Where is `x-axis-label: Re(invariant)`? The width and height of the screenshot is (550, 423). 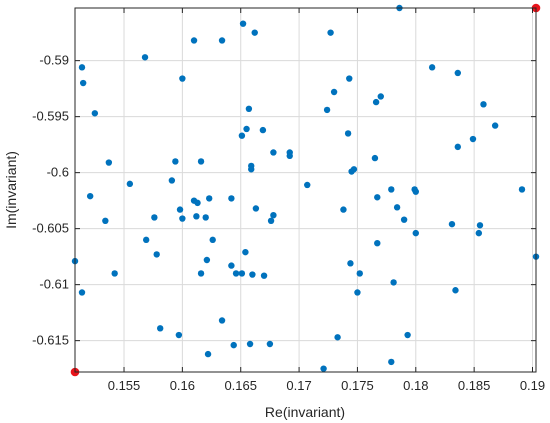 x-axis-label: Re(invariant) is located at coordinates (305, 412).